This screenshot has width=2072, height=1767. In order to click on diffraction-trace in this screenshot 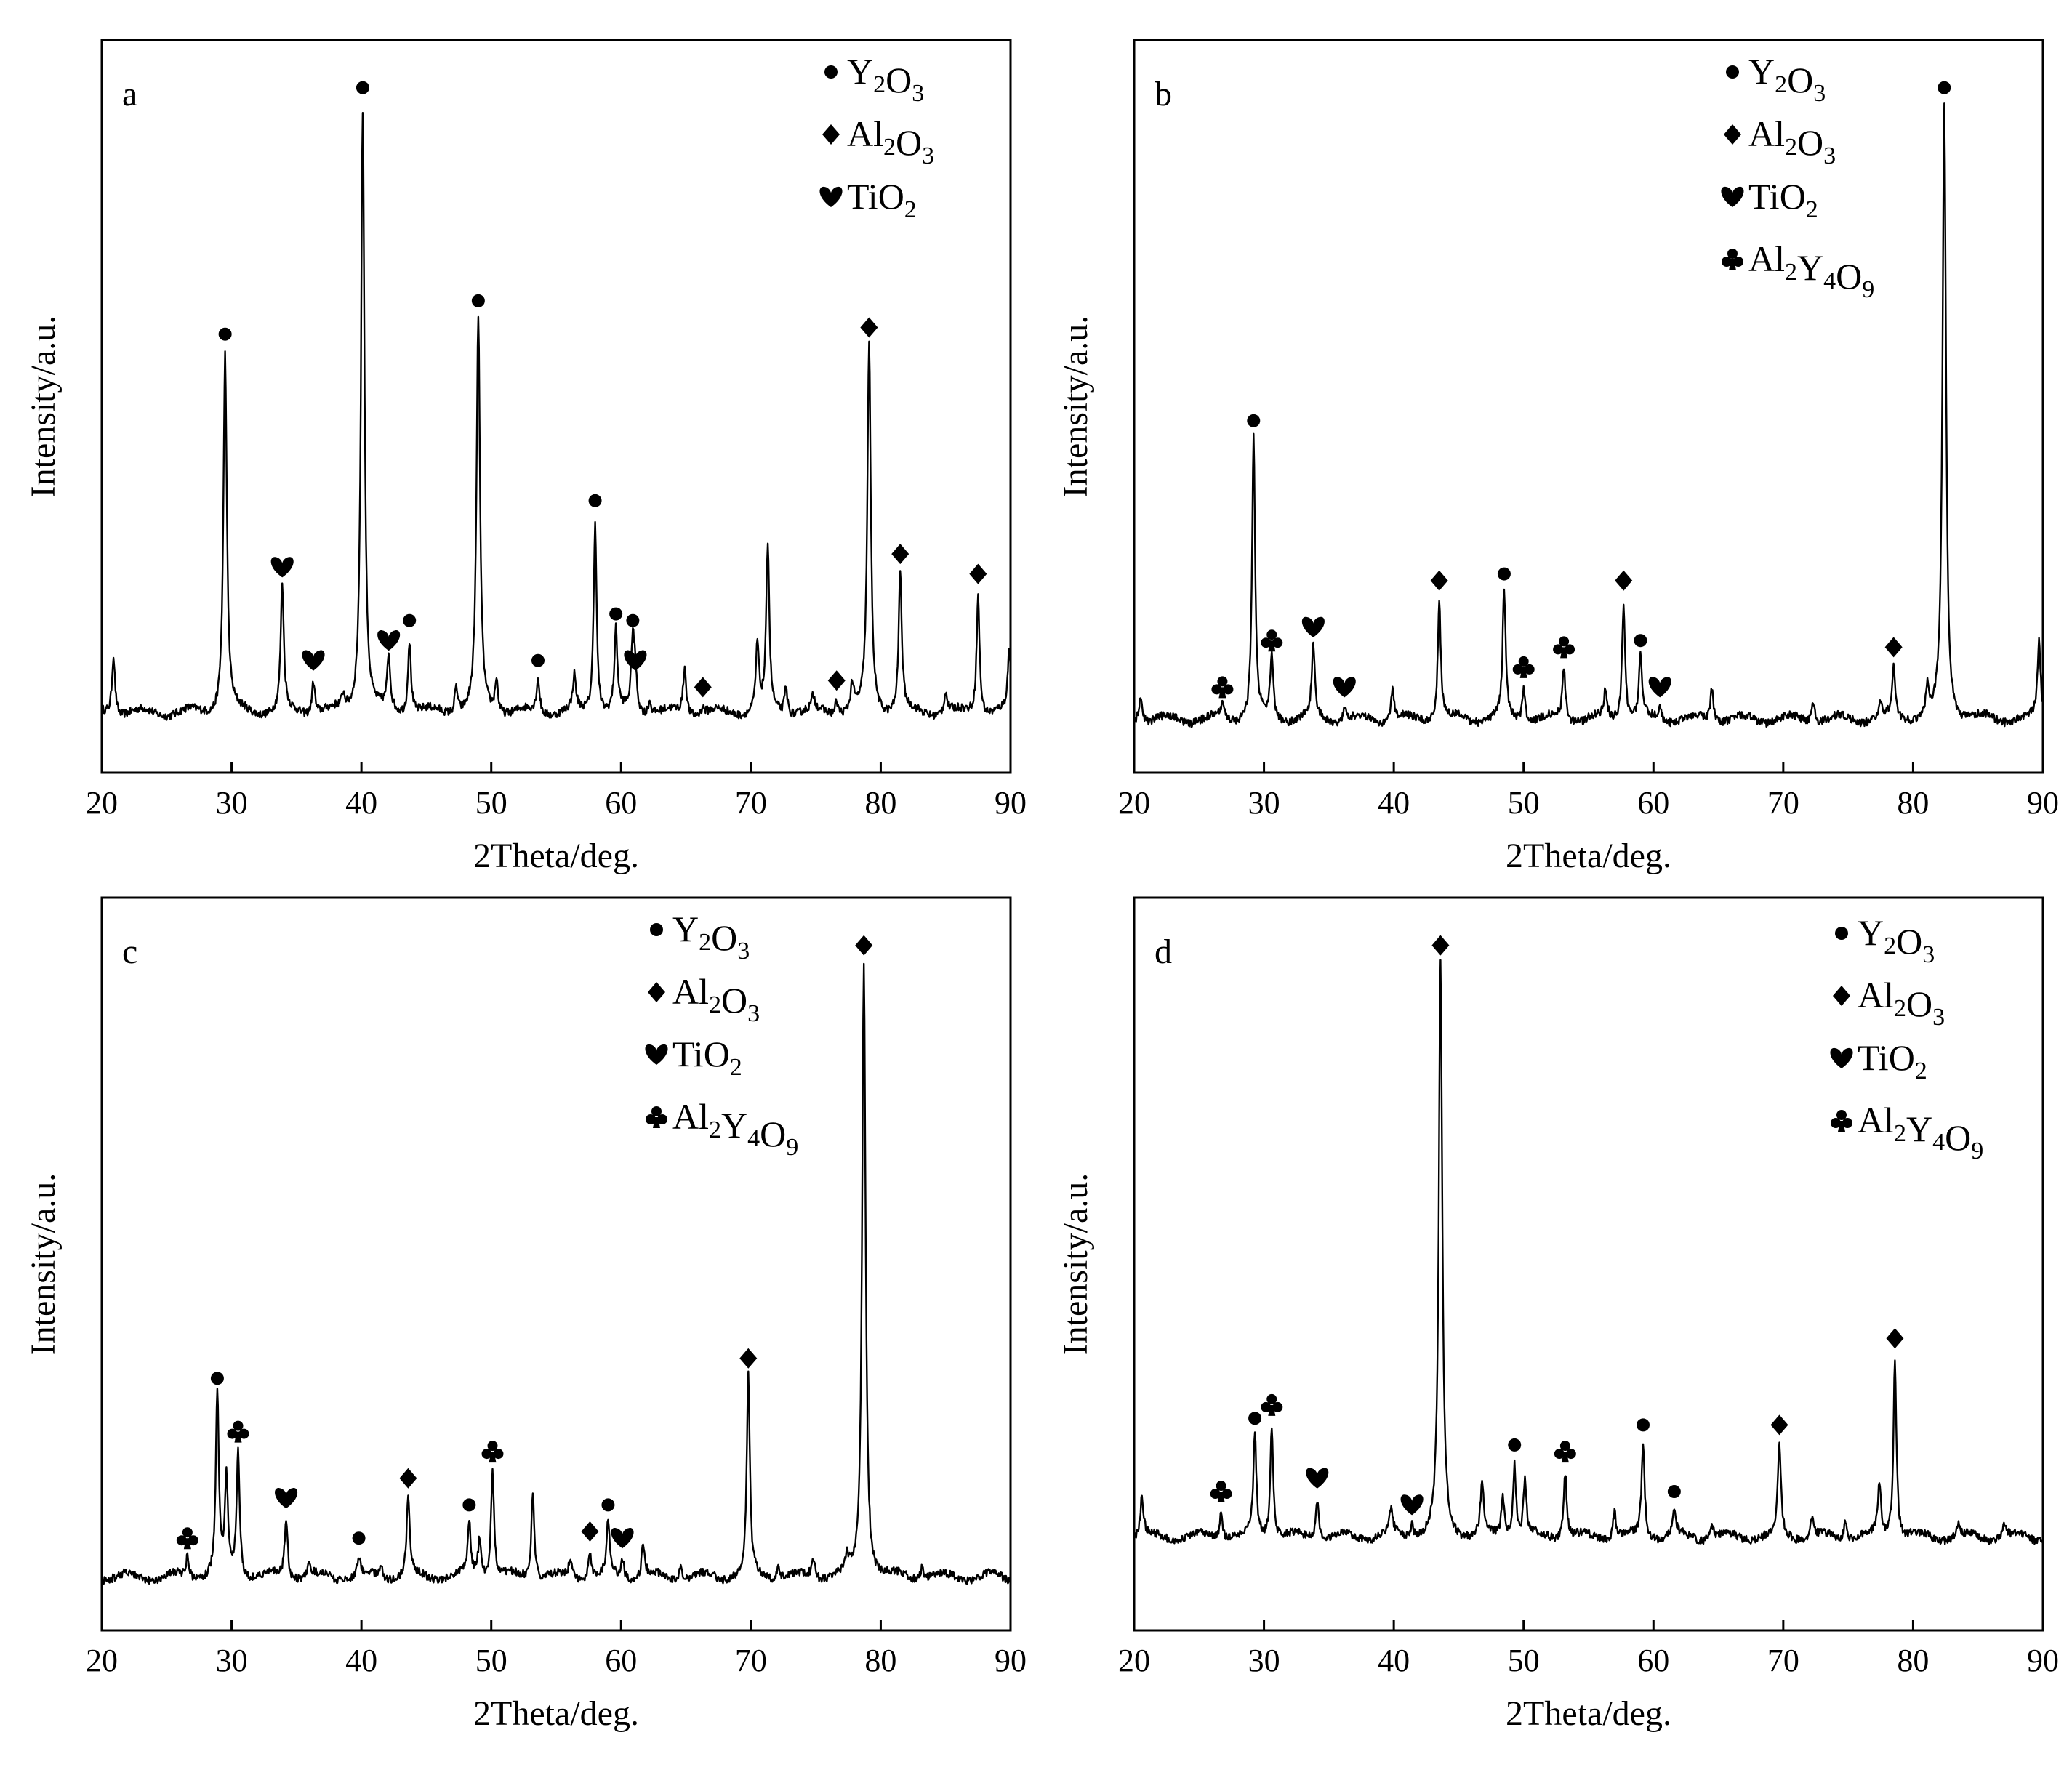, I will do `click(1589, 1252)`.